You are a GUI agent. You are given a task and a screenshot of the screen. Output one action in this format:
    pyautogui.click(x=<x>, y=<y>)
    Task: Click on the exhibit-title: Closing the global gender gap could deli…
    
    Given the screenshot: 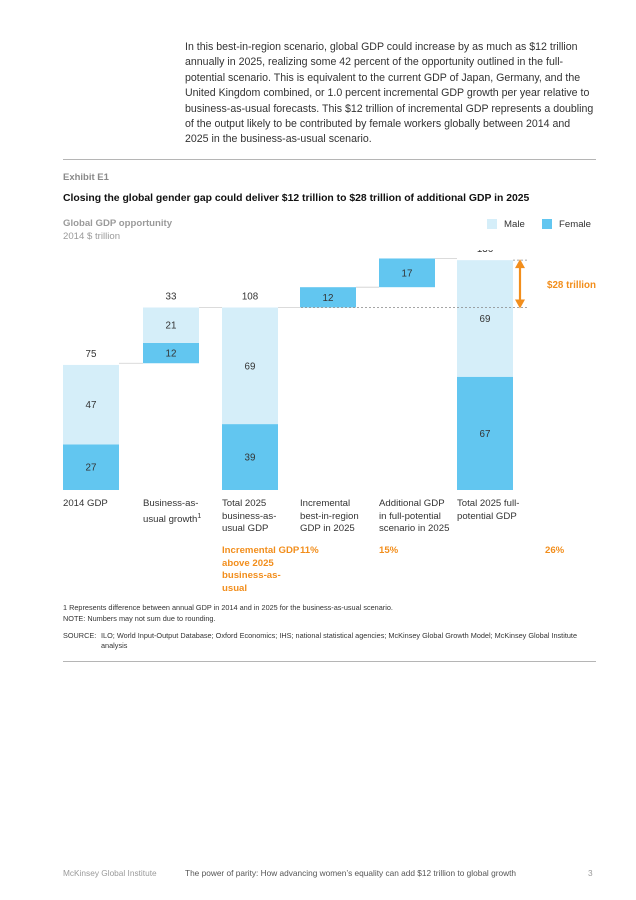 What is the action you would take?
    pyautogui.click(x=296, y=198)
    